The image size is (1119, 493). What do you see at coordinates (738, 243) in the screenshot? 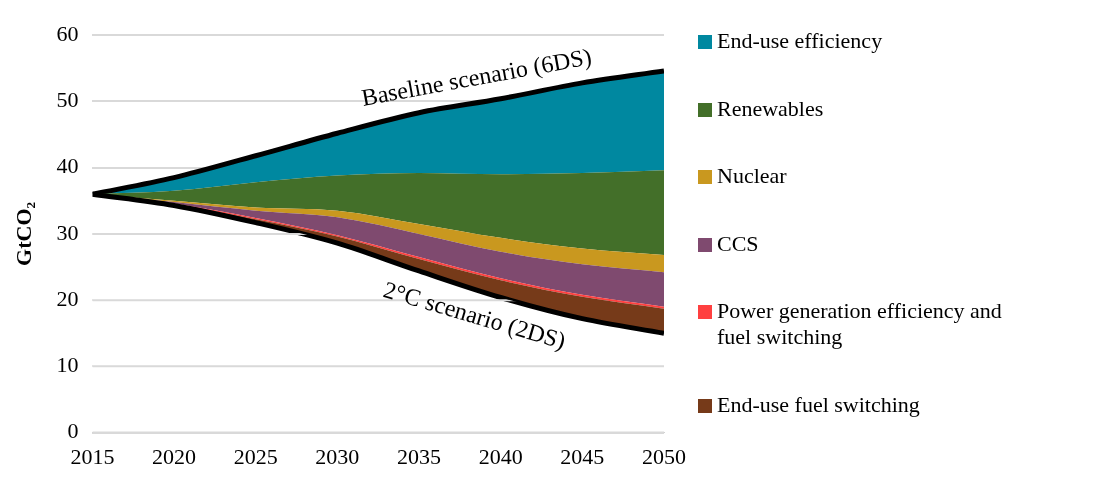
I see `legend-label: CCS` at bounding box center [738, 243].